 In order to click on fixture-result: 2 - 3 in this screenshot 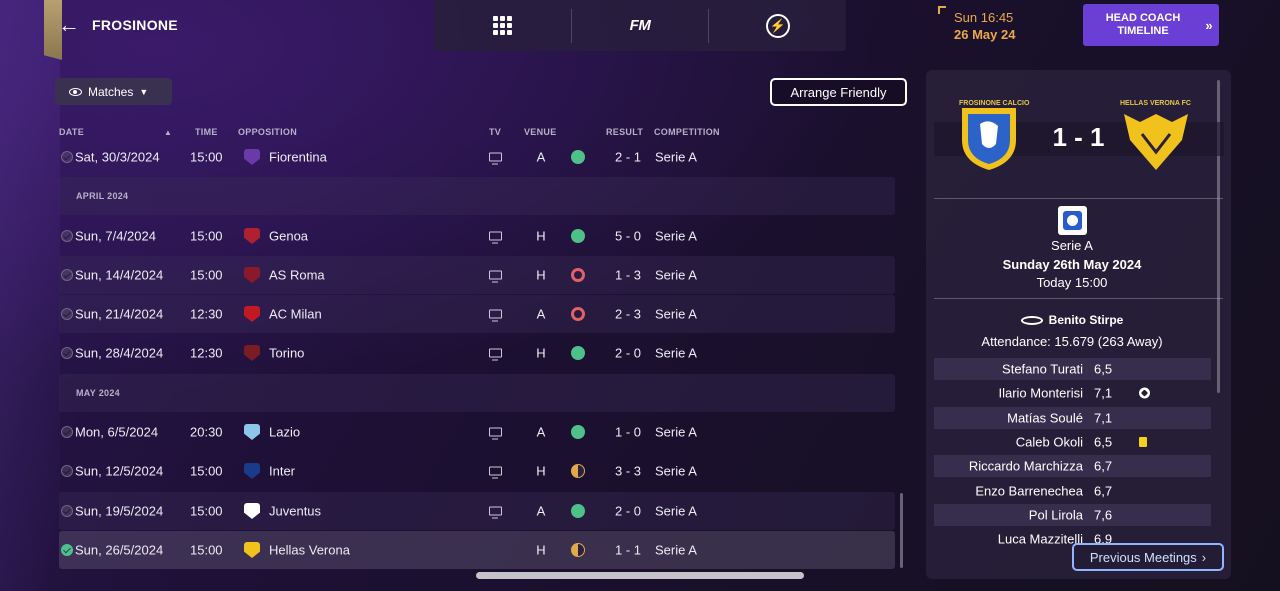, I will do `click(627, 314)`.